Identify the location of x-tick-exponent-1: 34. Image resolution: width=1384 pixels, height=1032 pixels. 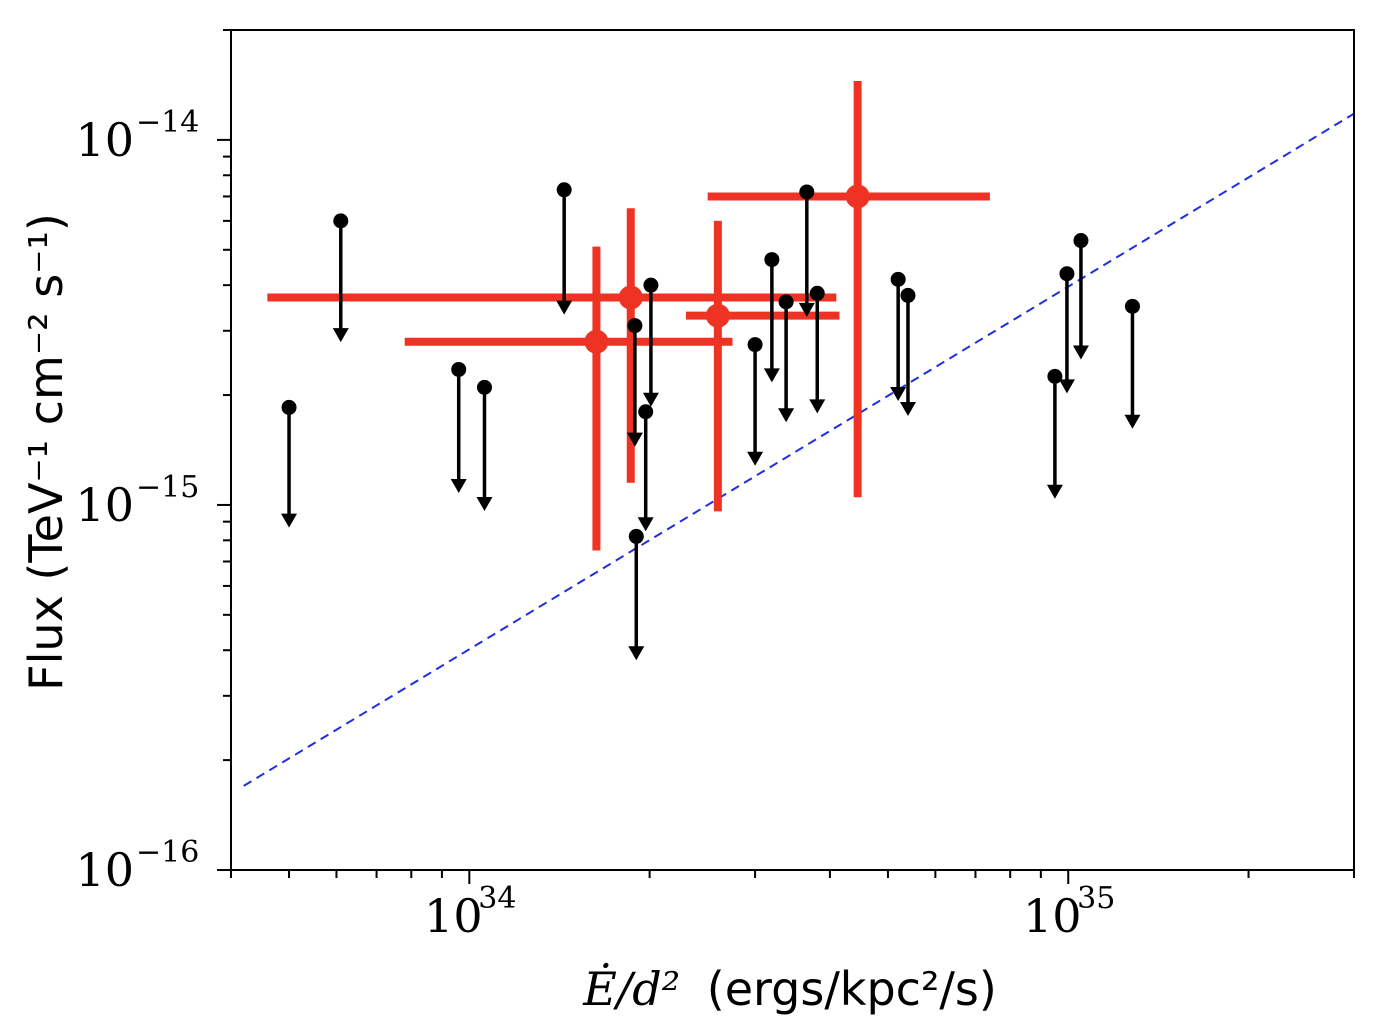
(497, 898).